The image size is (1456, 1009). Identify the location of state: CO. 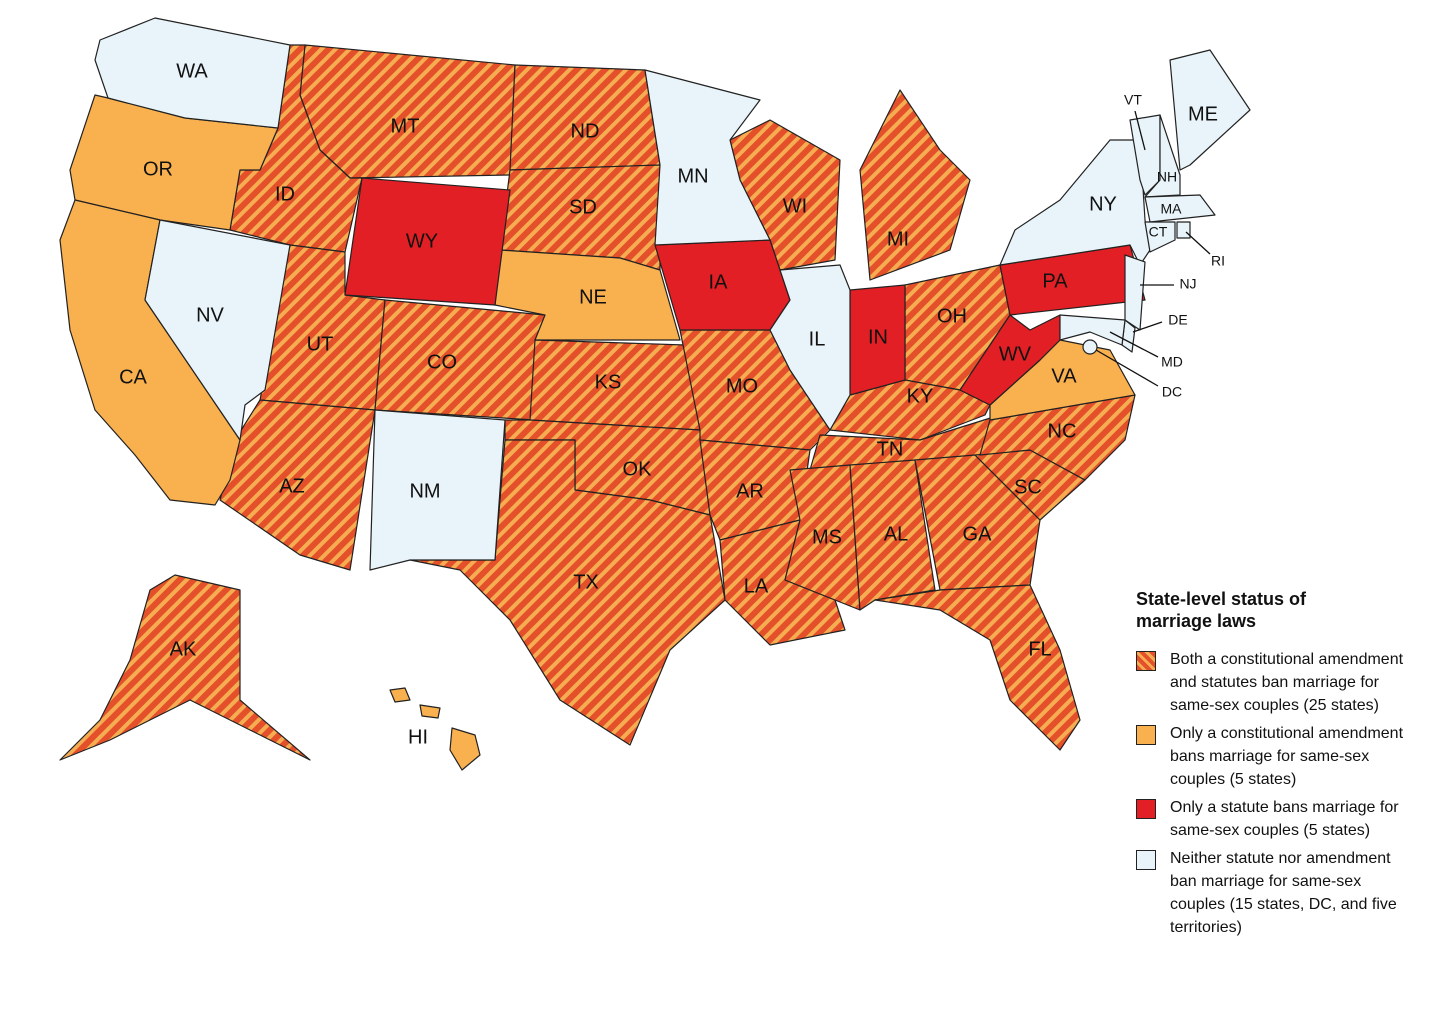
(460, 360).